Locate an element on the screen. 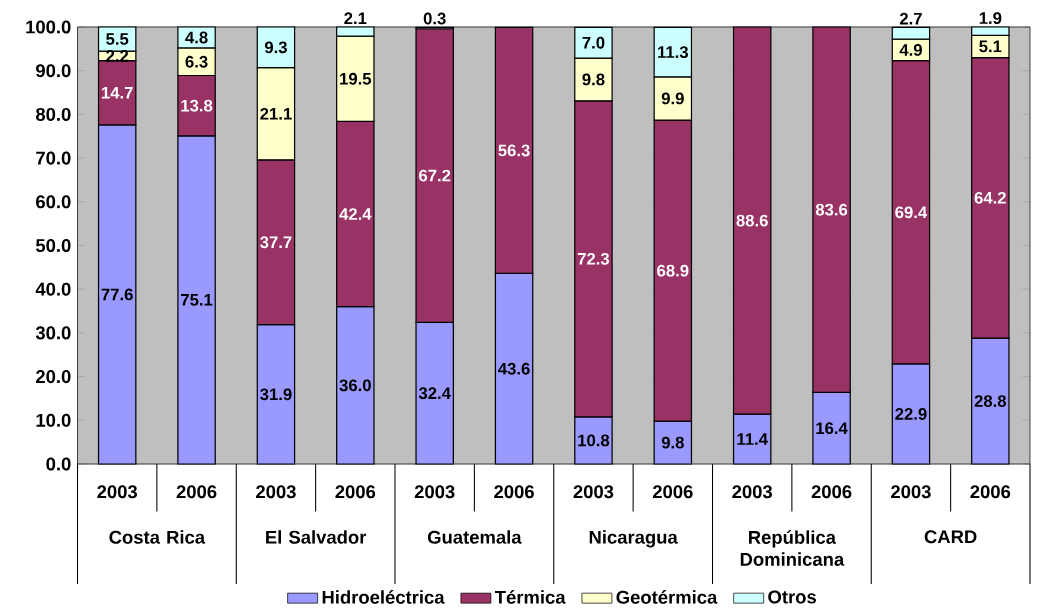 The width and height of the screenshot is (1039, 610). data-label: 72.3 is located at coordinates (593, 258).